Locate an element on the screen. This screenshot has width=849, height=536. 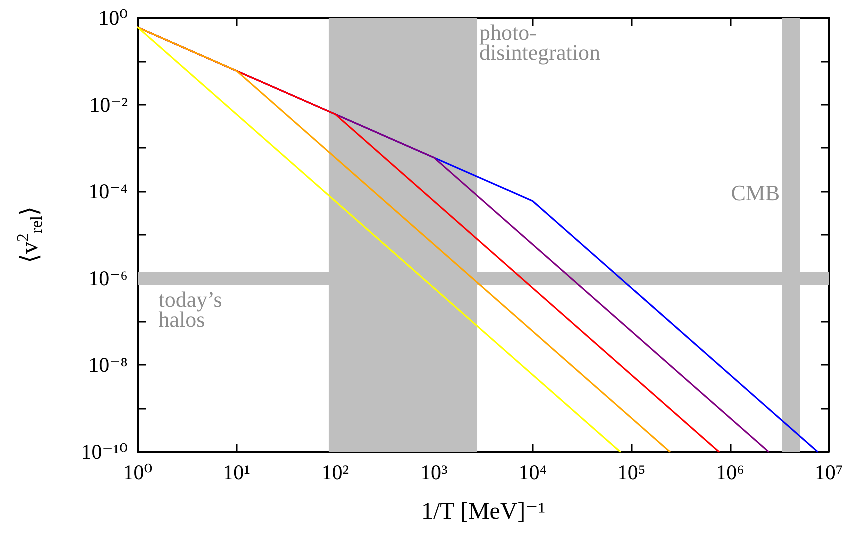
x-tick-label: 10⁵ is located at coordinates (631, 472).